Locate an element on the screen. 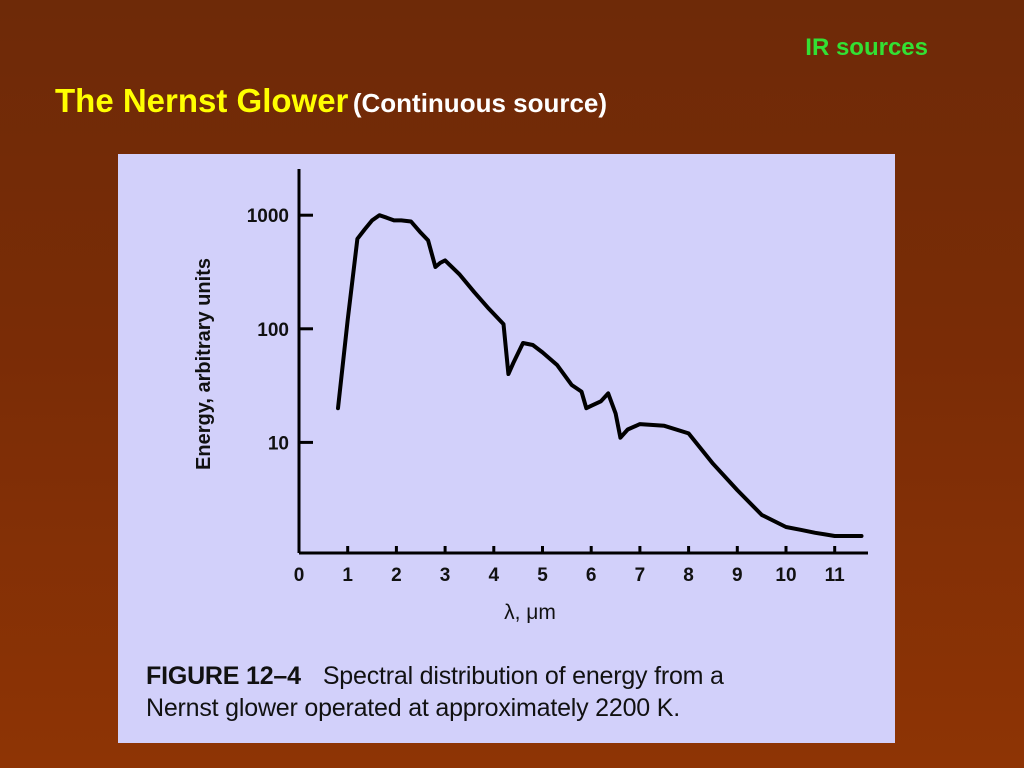 The width and height of the screenshot is (1024, 768). figure-number: FIGURE 12–4 is located at coordinates (223, 676).